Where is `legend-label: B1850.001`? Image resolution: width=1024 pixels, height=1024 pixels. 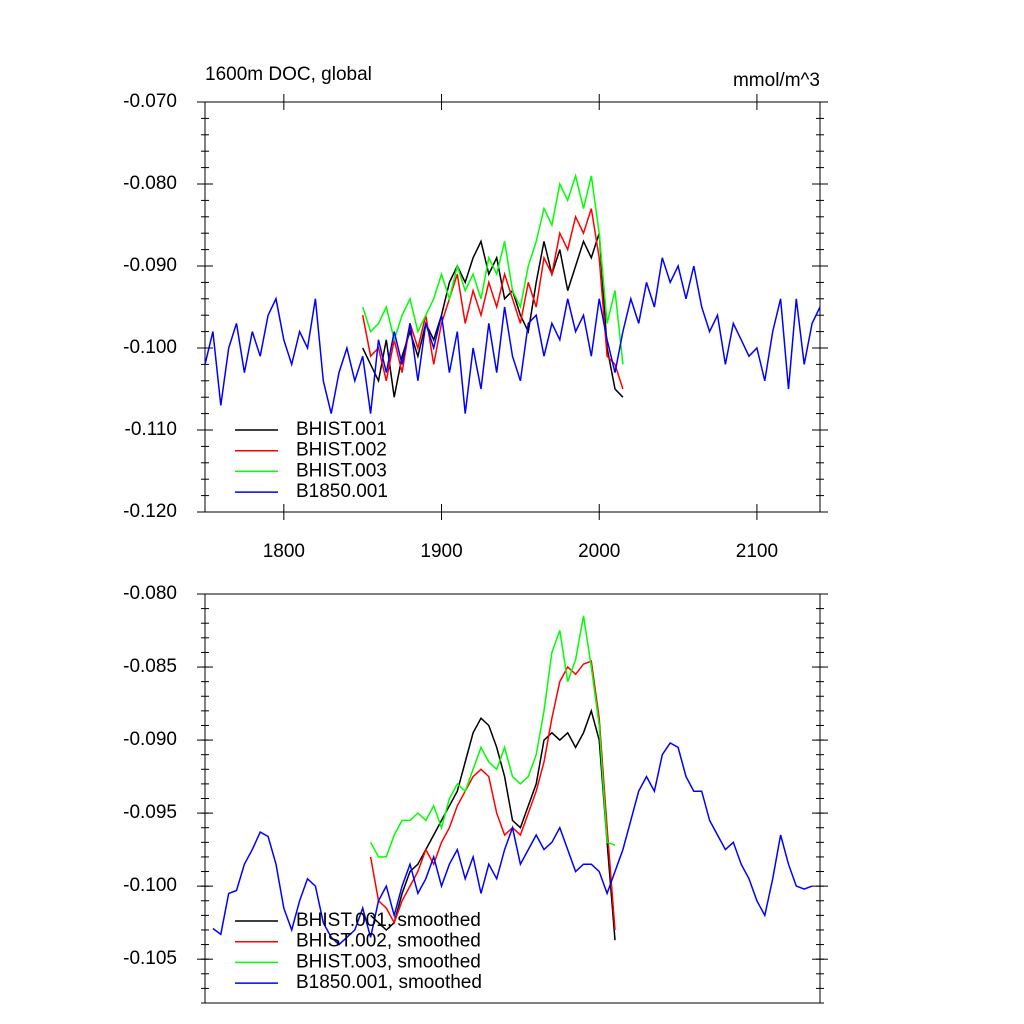 legend-label: B1850.001 is located at coordinates (342, 491).